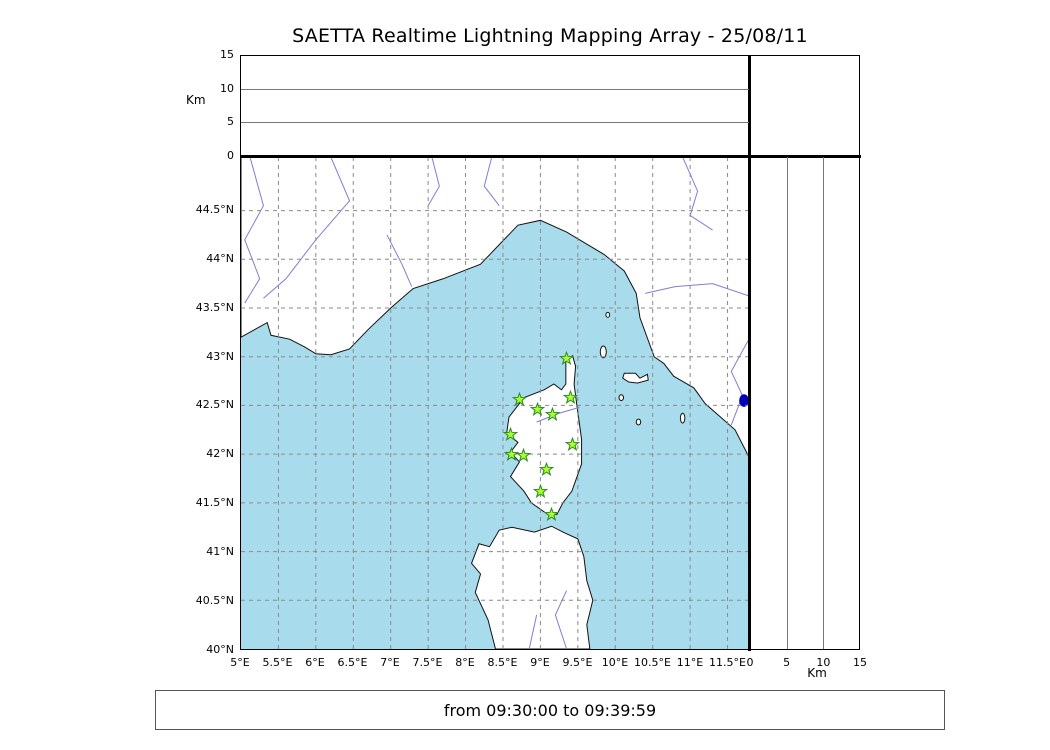 This screenshot has width=1050, height=750. What do you see at coordinates (495, 106) in the screenshot?
I see `altitude-longitude-panel` at bounding box center [495, 106].